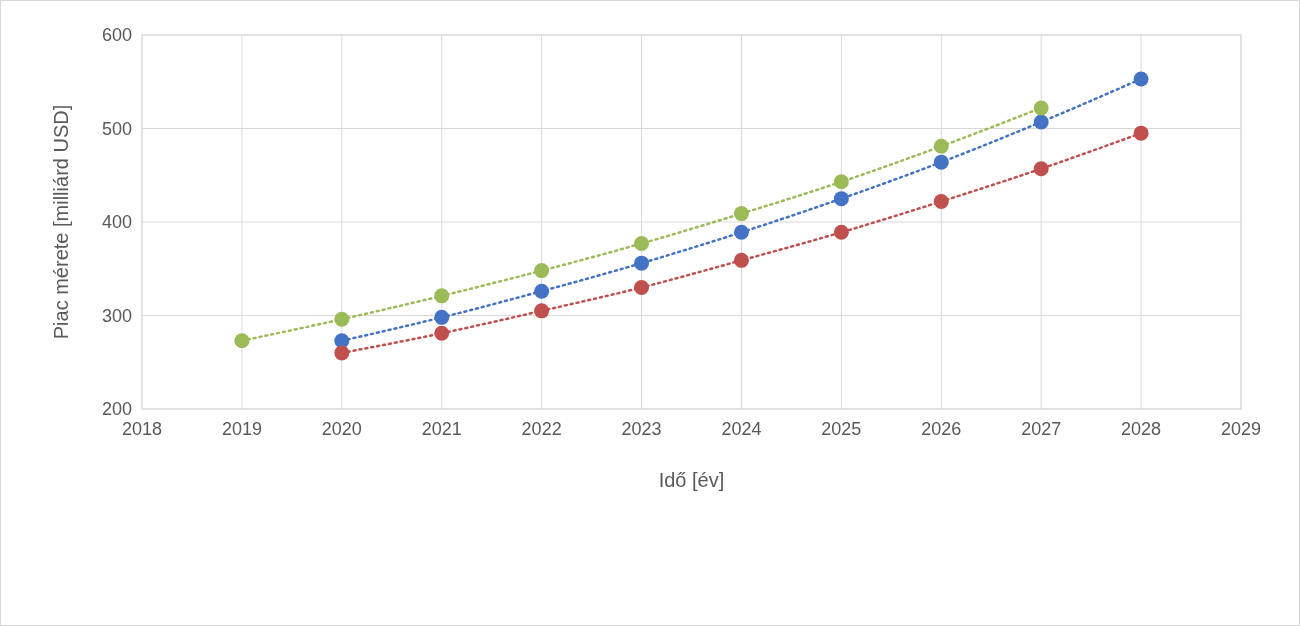 The image size is (1300, 626). I want to click on y-tick-label: 300, so click(116, 315).